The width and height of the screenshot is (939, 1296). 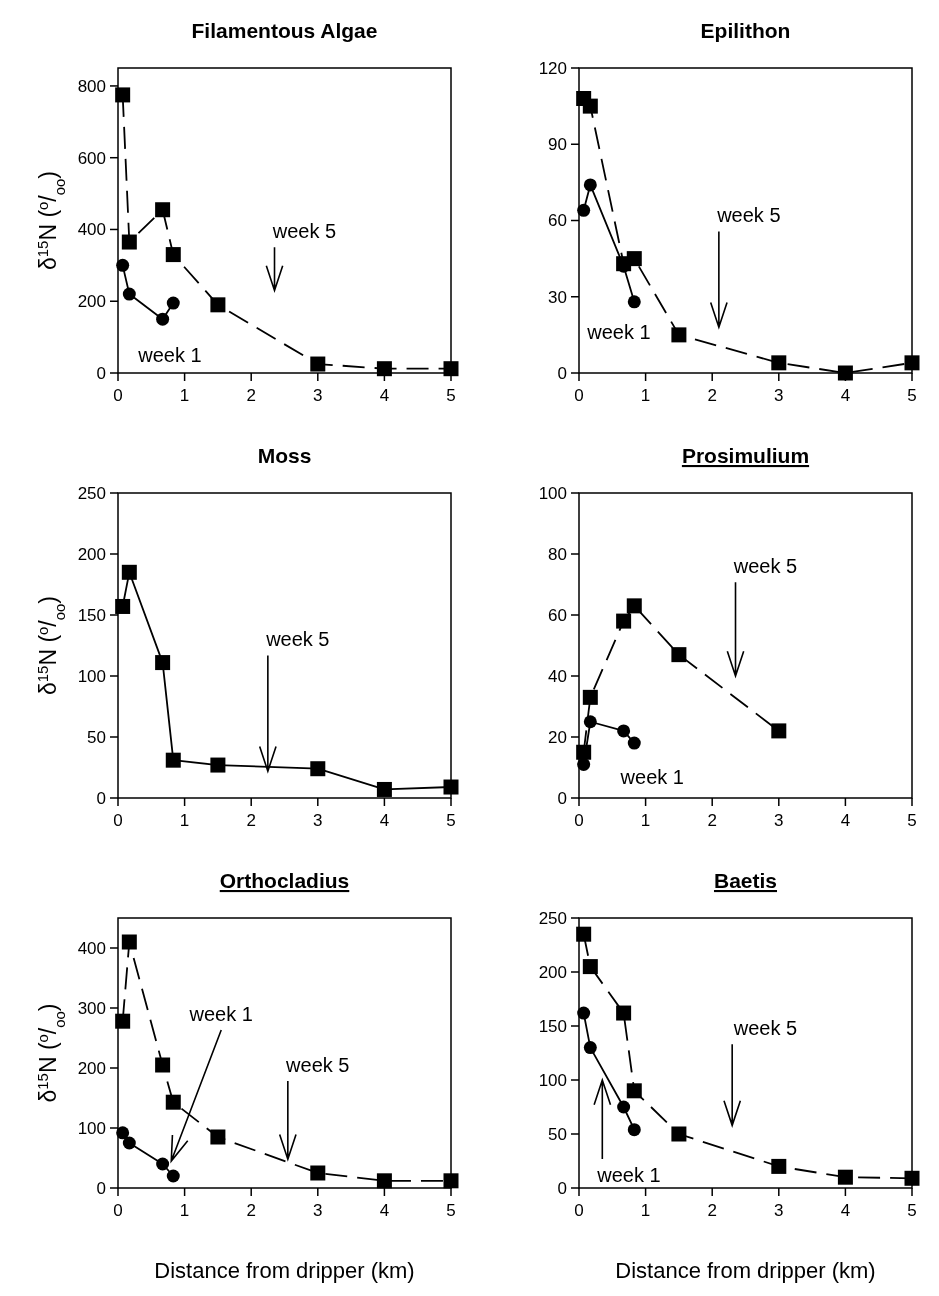 What do you see at coordinates (557, 615) in the screenshot?
I see `y-tick-label: 60` at bounding box center [557, 615].